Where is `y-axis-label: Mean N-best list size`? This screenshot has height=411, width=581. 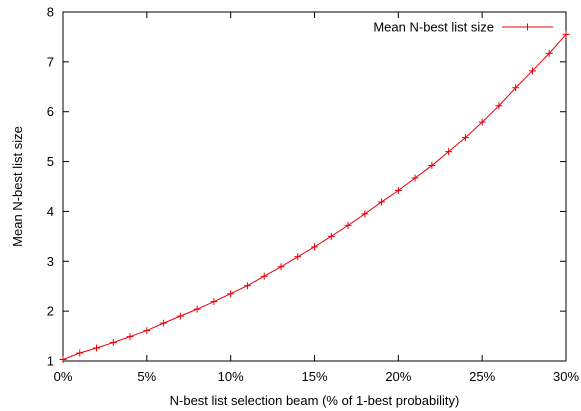
y-axis-label: Mean N-best list size is located at coordinates (17, 186).